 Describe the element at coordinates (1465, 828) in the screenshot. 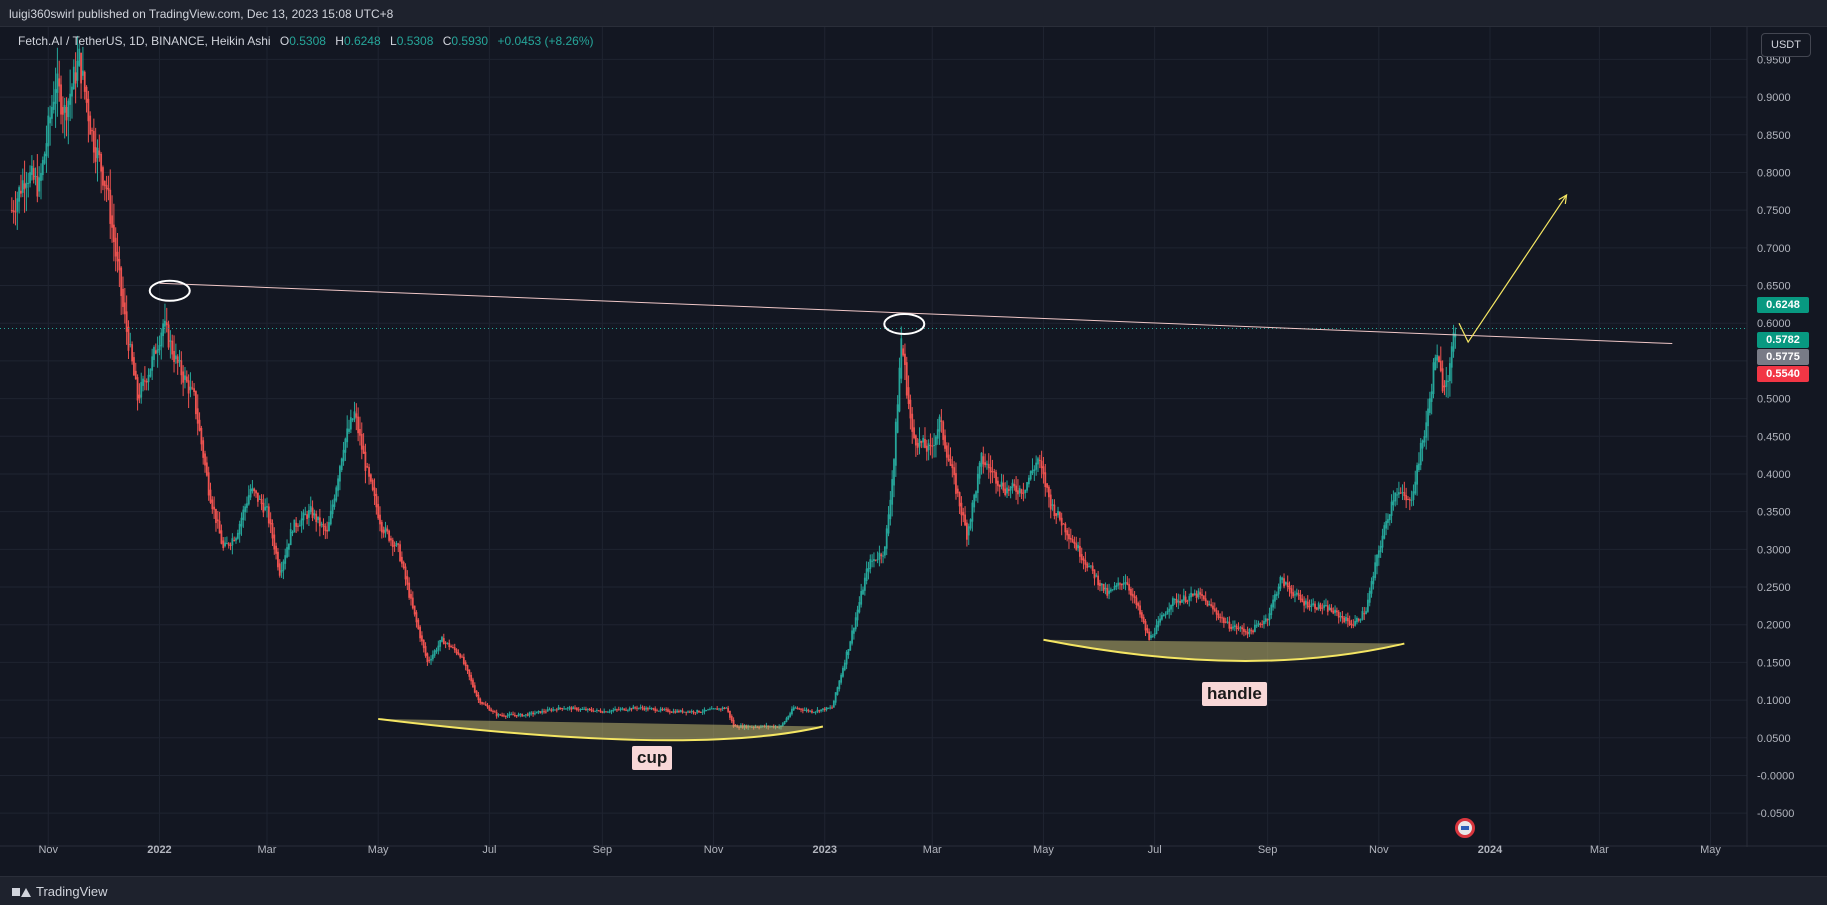

I see `us-flag-event-icon` at that location.